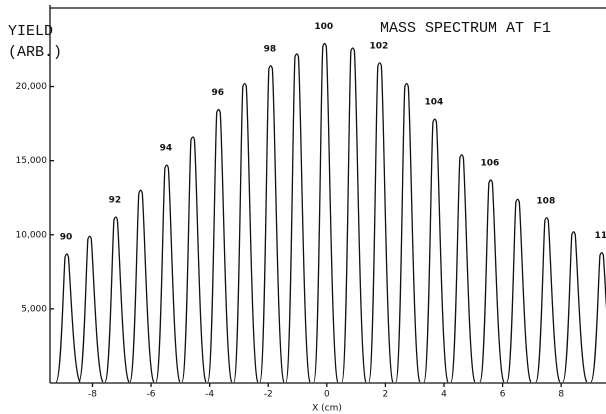  Describe the element at coordinates (115, 201) in the screenshot. I see `peak-label: 92` at that location.